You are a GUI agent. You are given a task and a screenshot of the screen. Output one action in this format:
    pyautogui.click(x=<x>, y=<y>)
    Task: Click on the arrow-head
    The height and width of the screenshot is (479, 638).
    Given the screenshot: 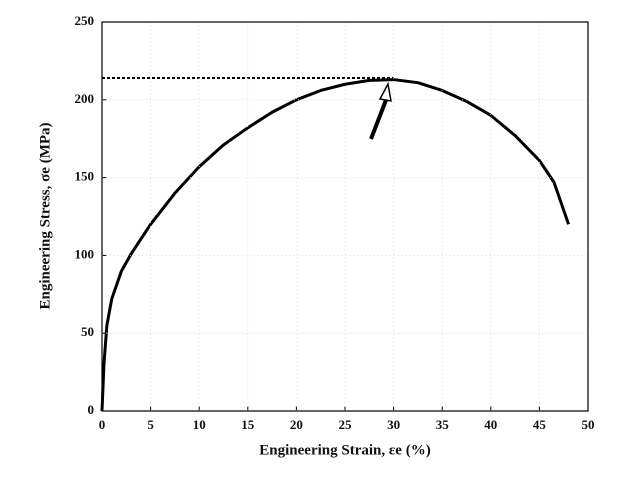 What is the action you would take?
    pyautogui.click(x=385, y=91)
    